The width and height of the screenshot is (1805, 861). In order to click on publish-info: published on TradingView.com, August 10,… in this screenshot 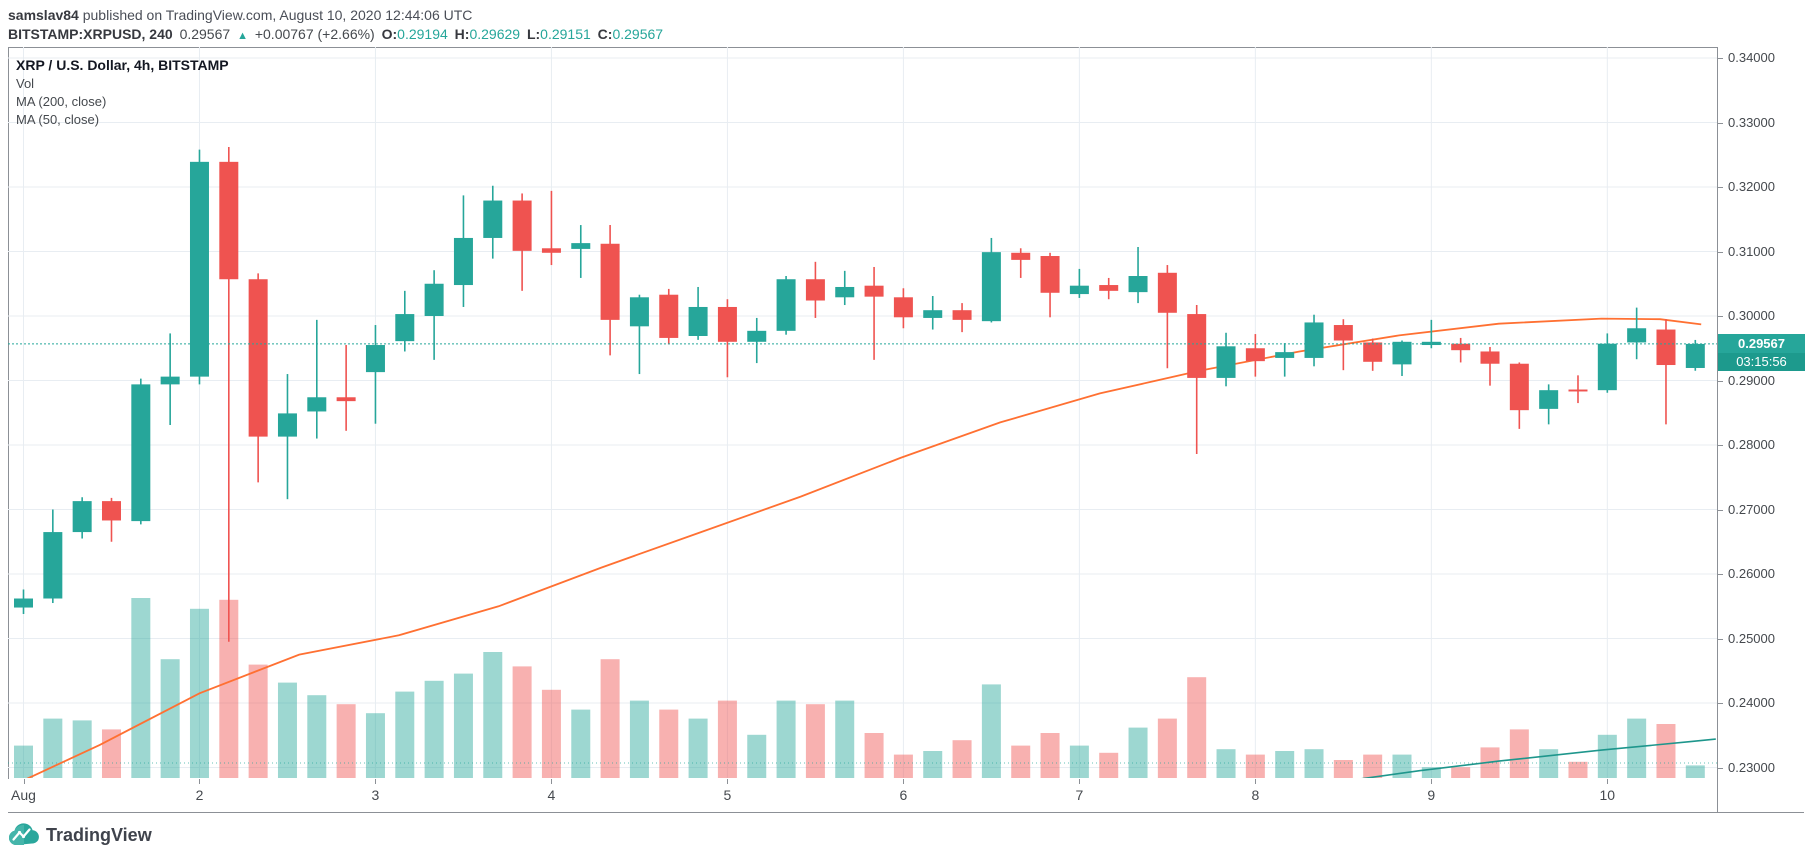, I will do `click(275, 15)`.